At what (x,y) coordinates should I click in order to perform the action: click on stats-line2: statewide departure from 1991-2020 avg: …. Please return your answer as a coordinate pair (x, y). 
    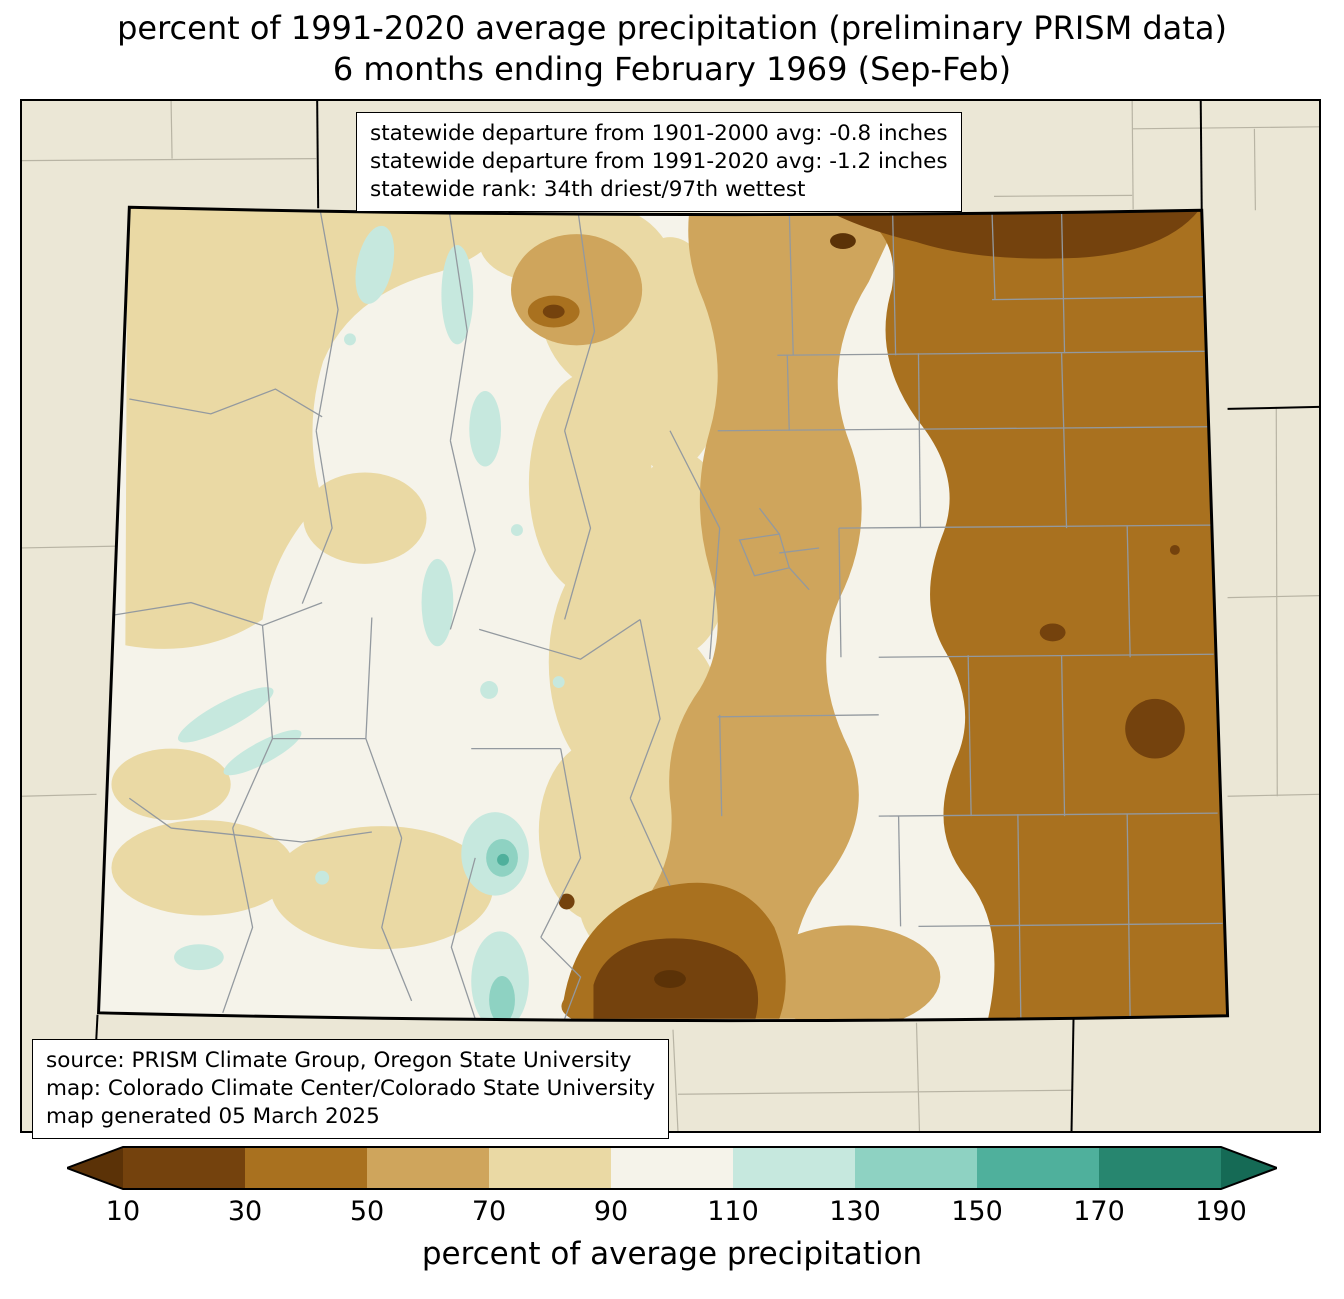
    Looking at the image, I should click on (659, 161).